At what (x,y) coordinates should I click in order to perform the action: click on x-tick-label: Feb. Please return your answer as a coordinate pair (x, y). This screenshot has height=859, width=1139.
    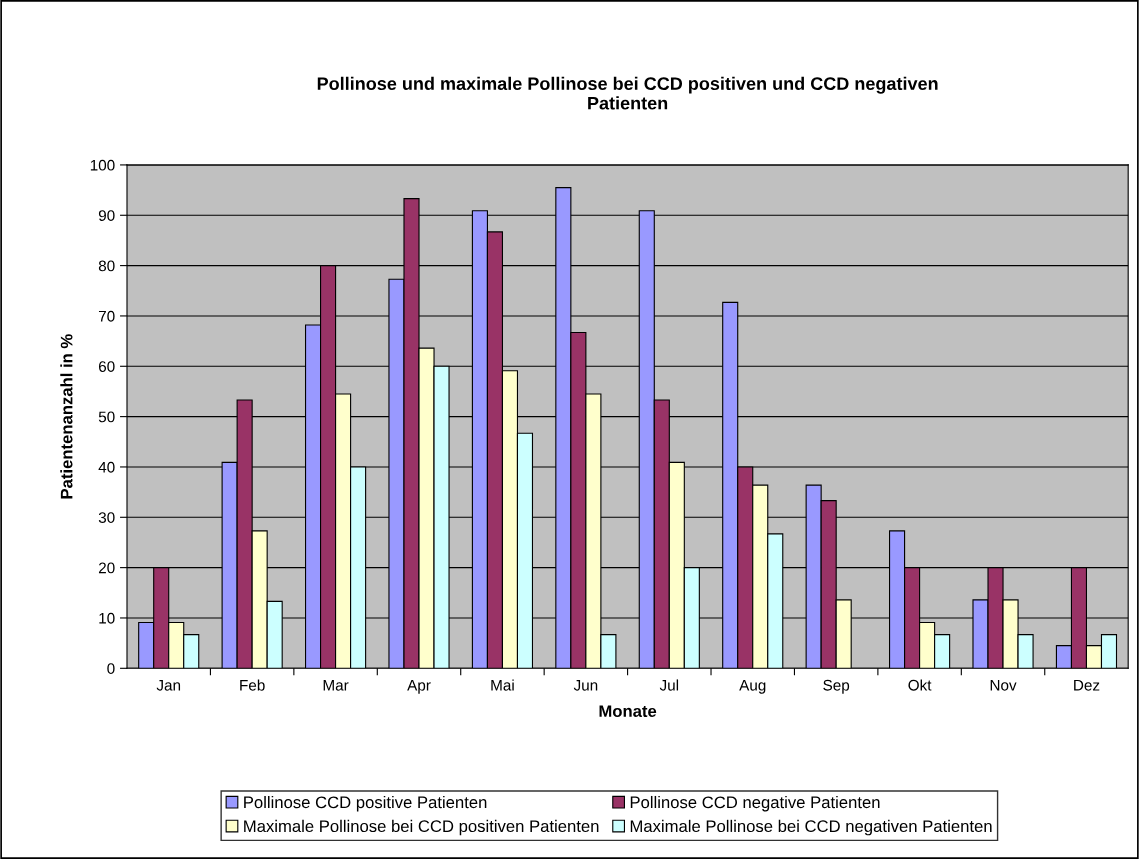
    Looking at the image, I should click on (252, 685).